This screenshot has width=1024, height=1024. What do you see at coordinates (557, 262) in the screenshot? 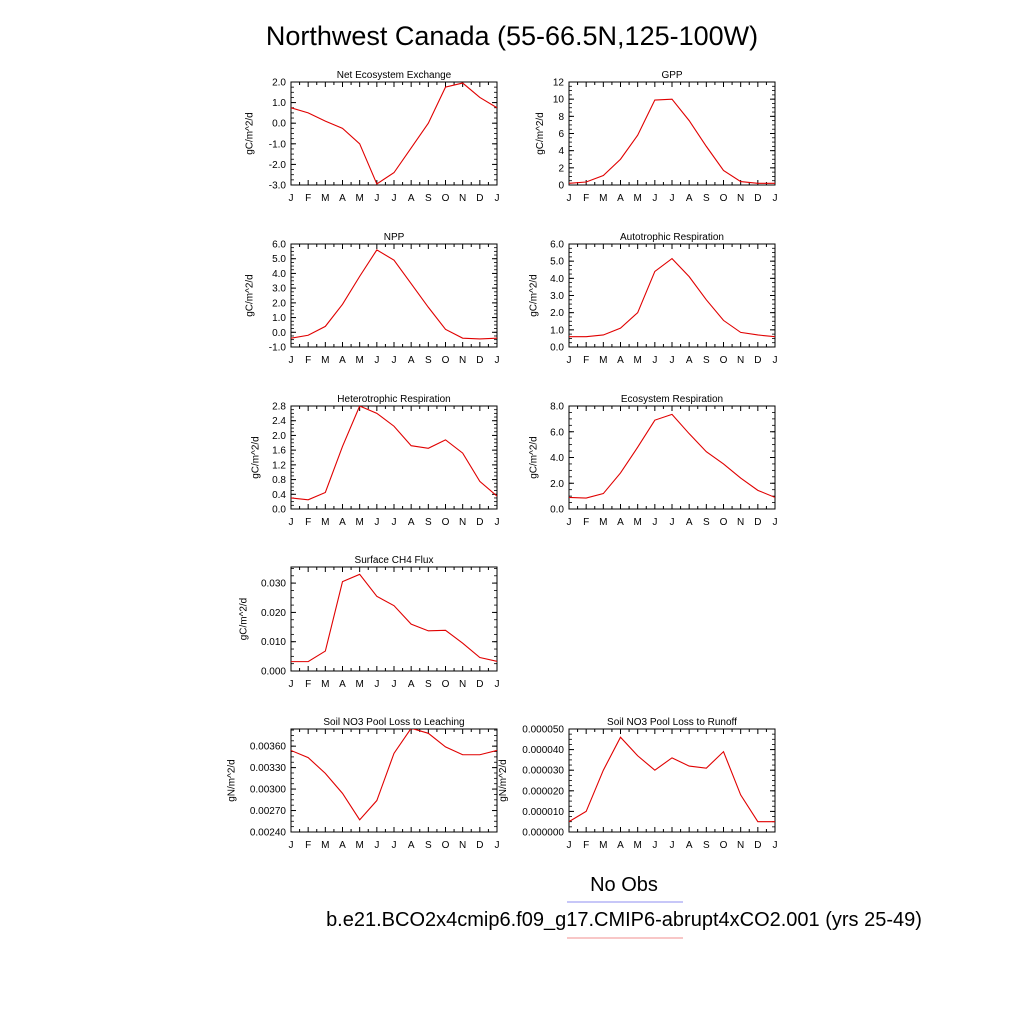
I see `y-tick-label: 5.0` at bounding box center [557, 262].